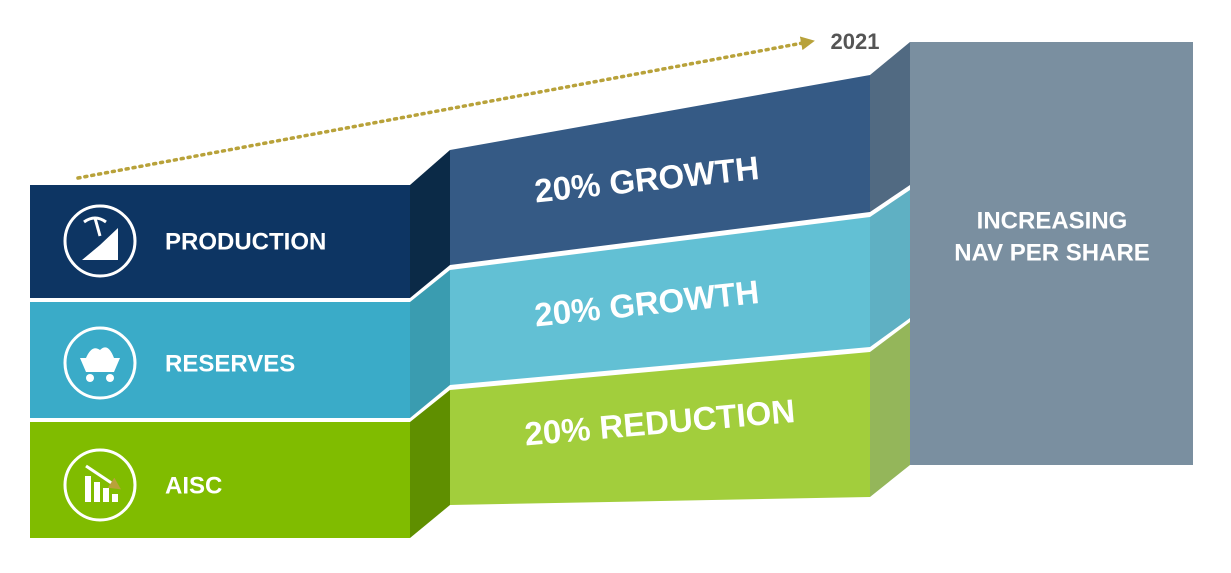 The height and width of the screenshot is (573, 1231). Describe the element at coordinates (660, 170) in the screenshot. I see `production-panel` at that location.